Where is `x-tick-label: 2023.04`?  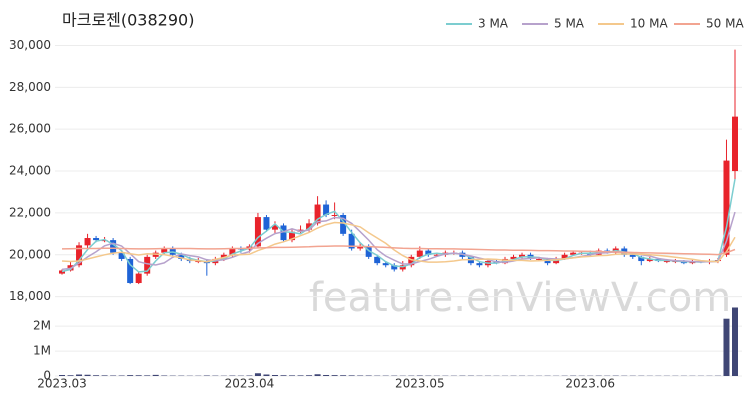 x-tick-label: 2023.04 is located at coordinates (250, 384).